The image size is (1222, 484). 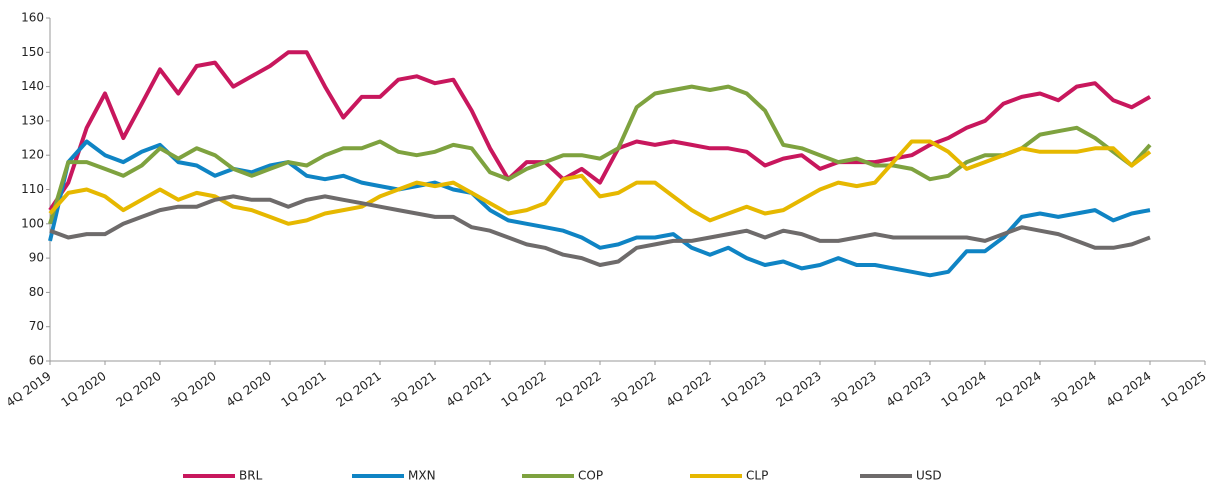 What do you see at coordinates (414, 389) in the screenshot?
I see `x-tick-label: 3Q 2021` at bounding box center [414, 389].